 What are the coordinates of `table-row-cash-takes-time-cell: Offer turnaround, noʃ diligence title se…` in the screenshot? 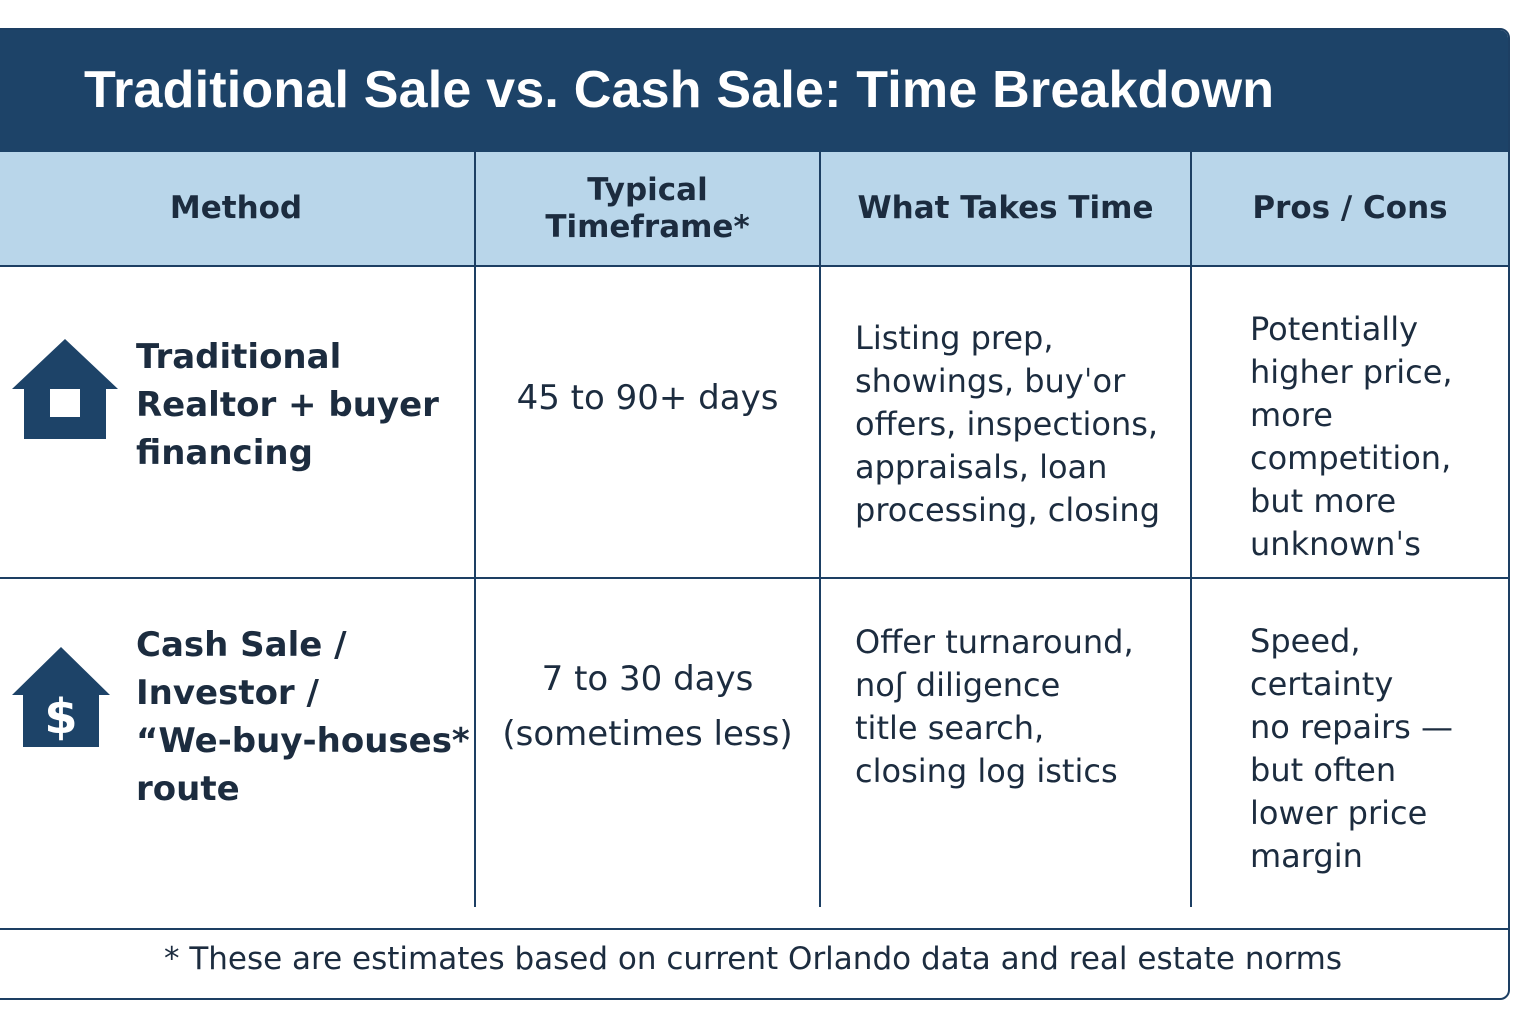 It's located at (1006, 743).